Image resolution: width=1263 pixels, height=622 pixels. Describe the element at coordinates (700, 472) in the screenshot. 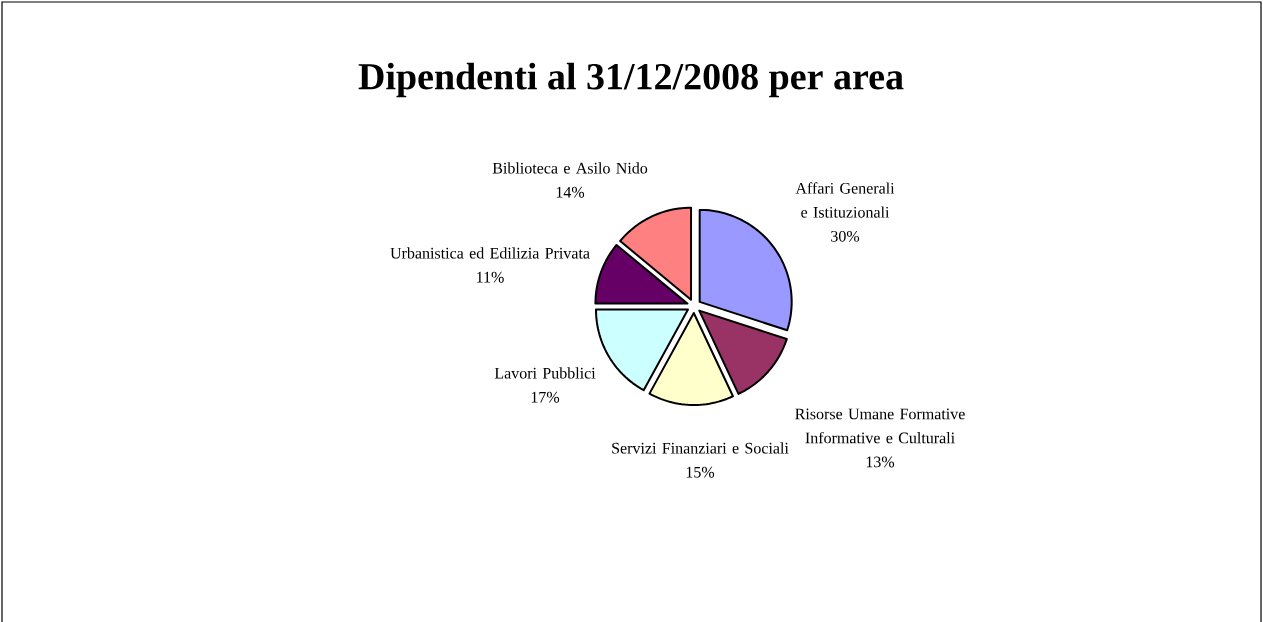

I see `data-label: 15%` at that location.